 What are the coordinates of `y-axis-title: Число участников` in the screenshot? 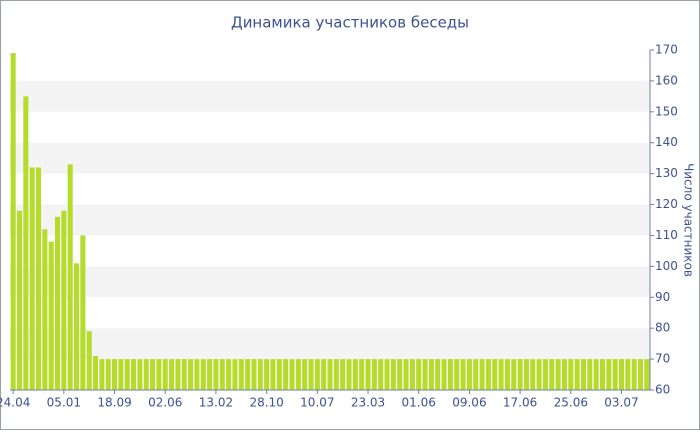 It's located at (689, 220).